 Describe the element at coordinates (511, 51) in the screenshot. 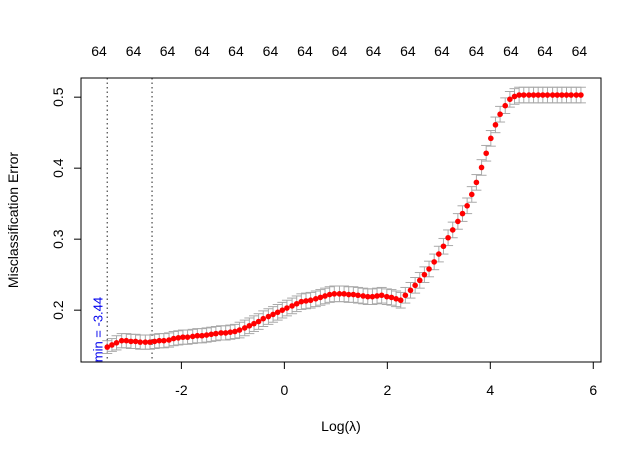

I see `top-tick-label-12: 64` at that location.